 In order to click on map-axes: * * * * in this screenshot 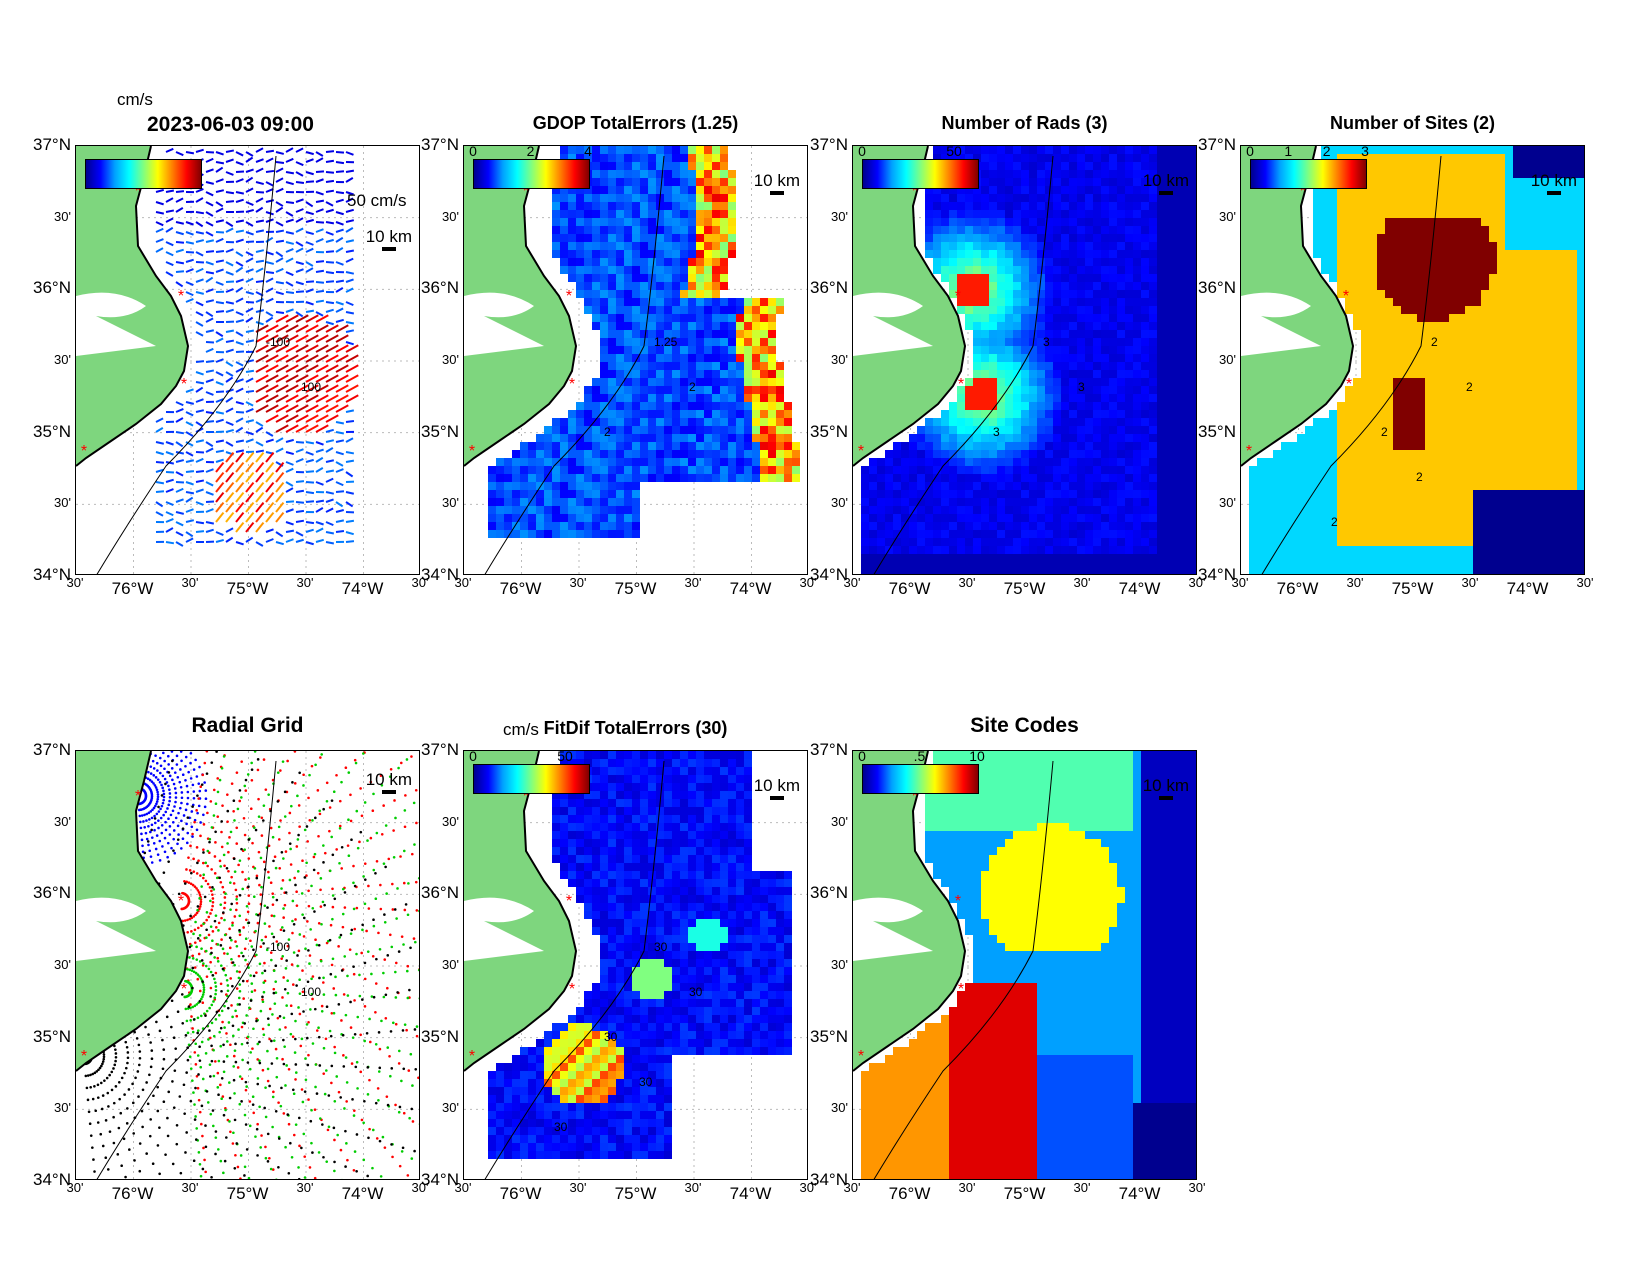, I will do `click(1024, 965)`.